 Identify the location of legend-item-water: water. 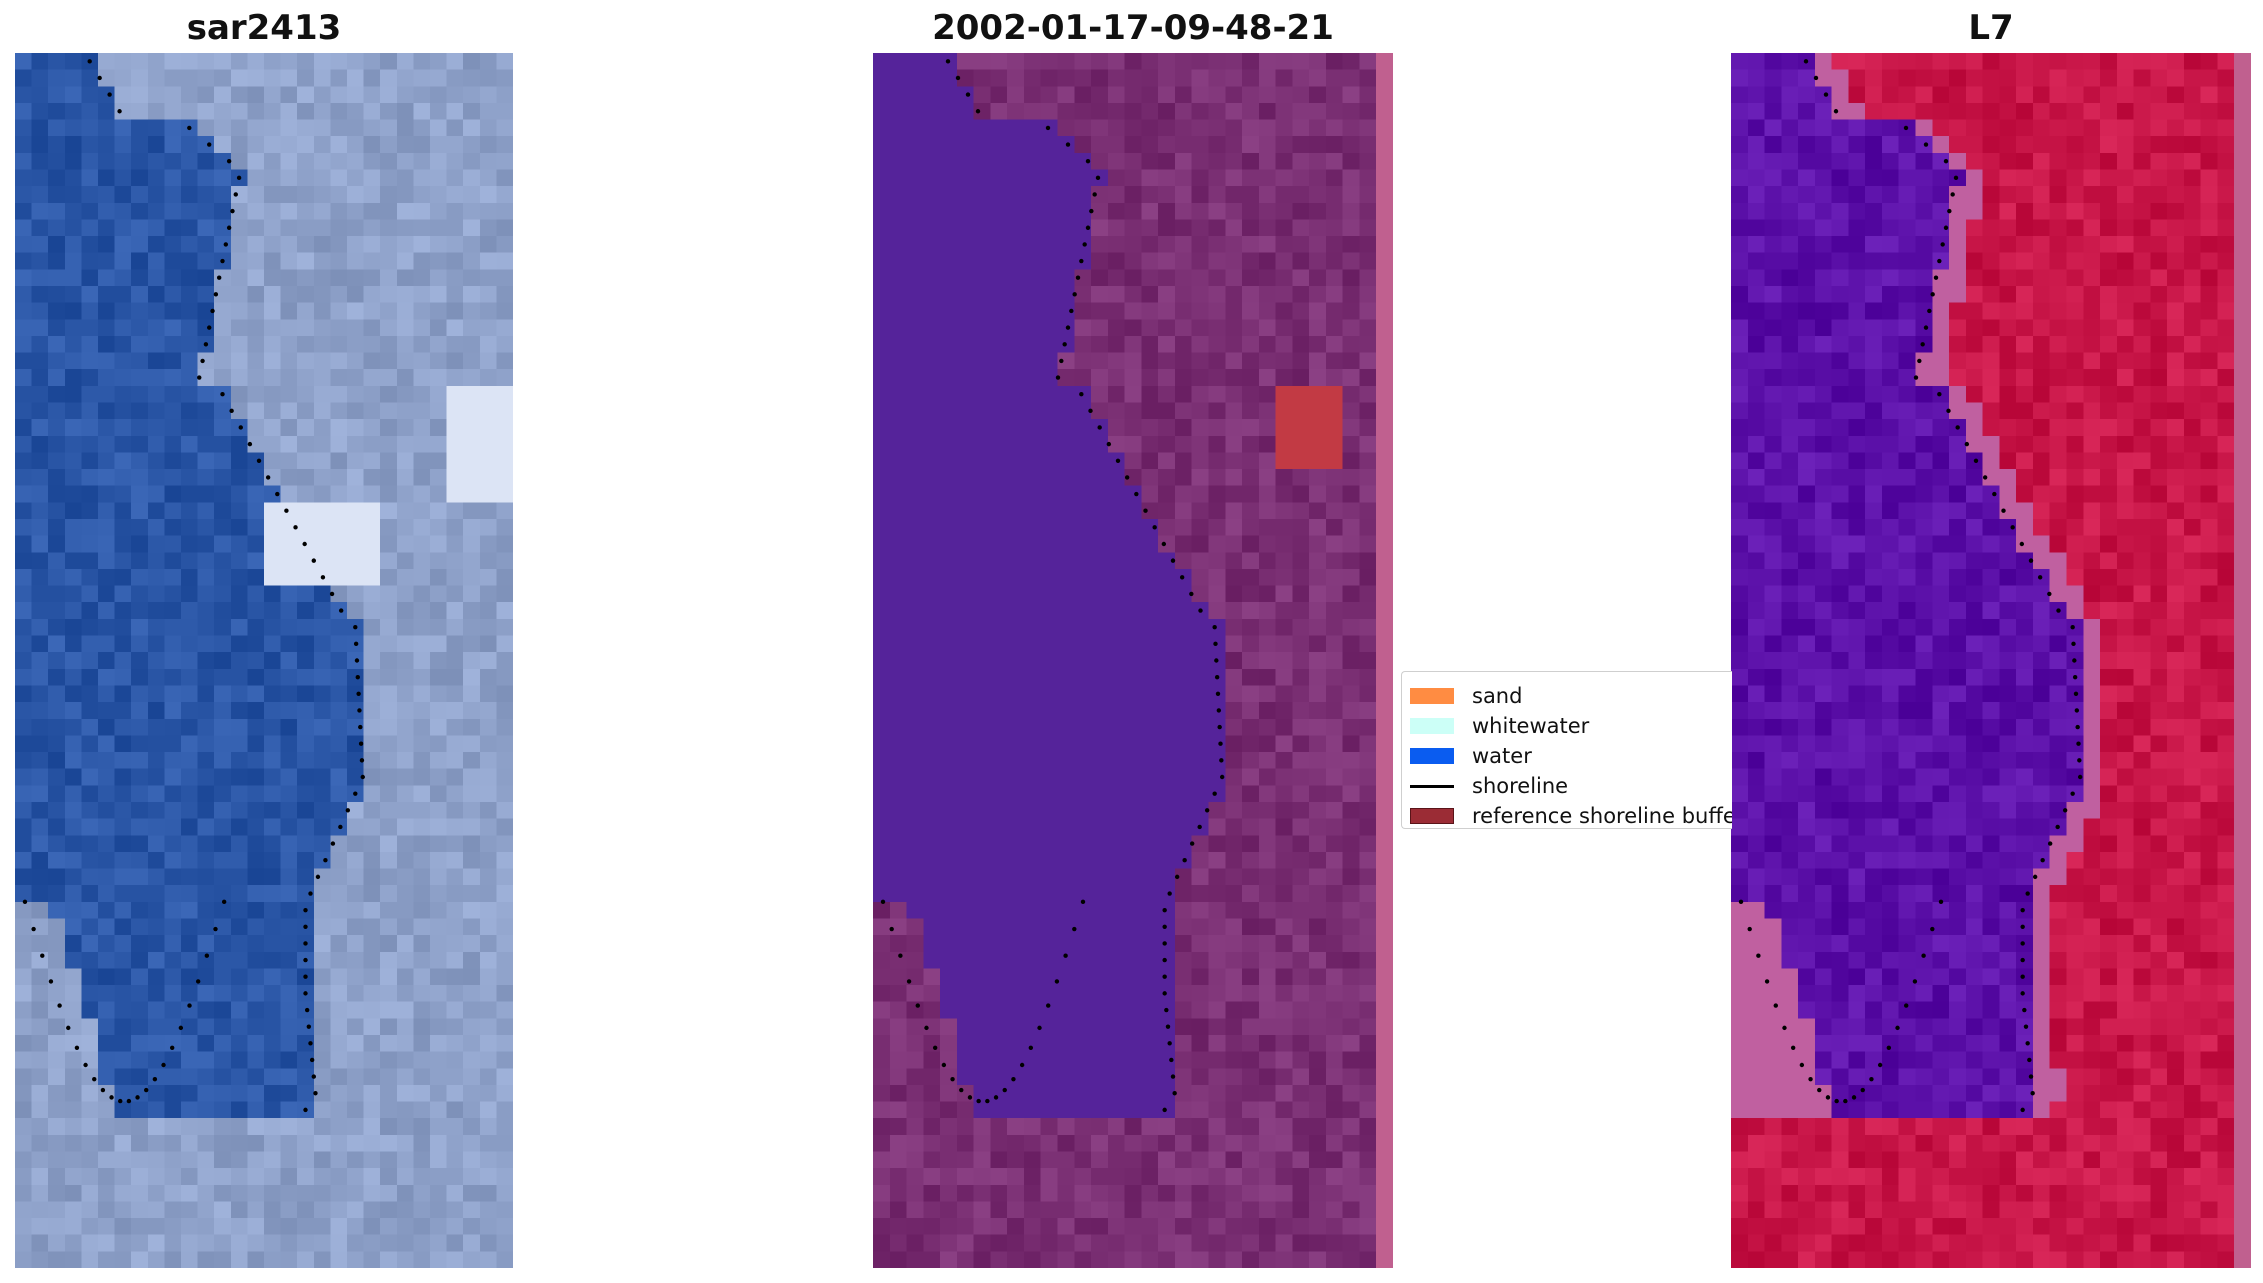
(1471, 756).